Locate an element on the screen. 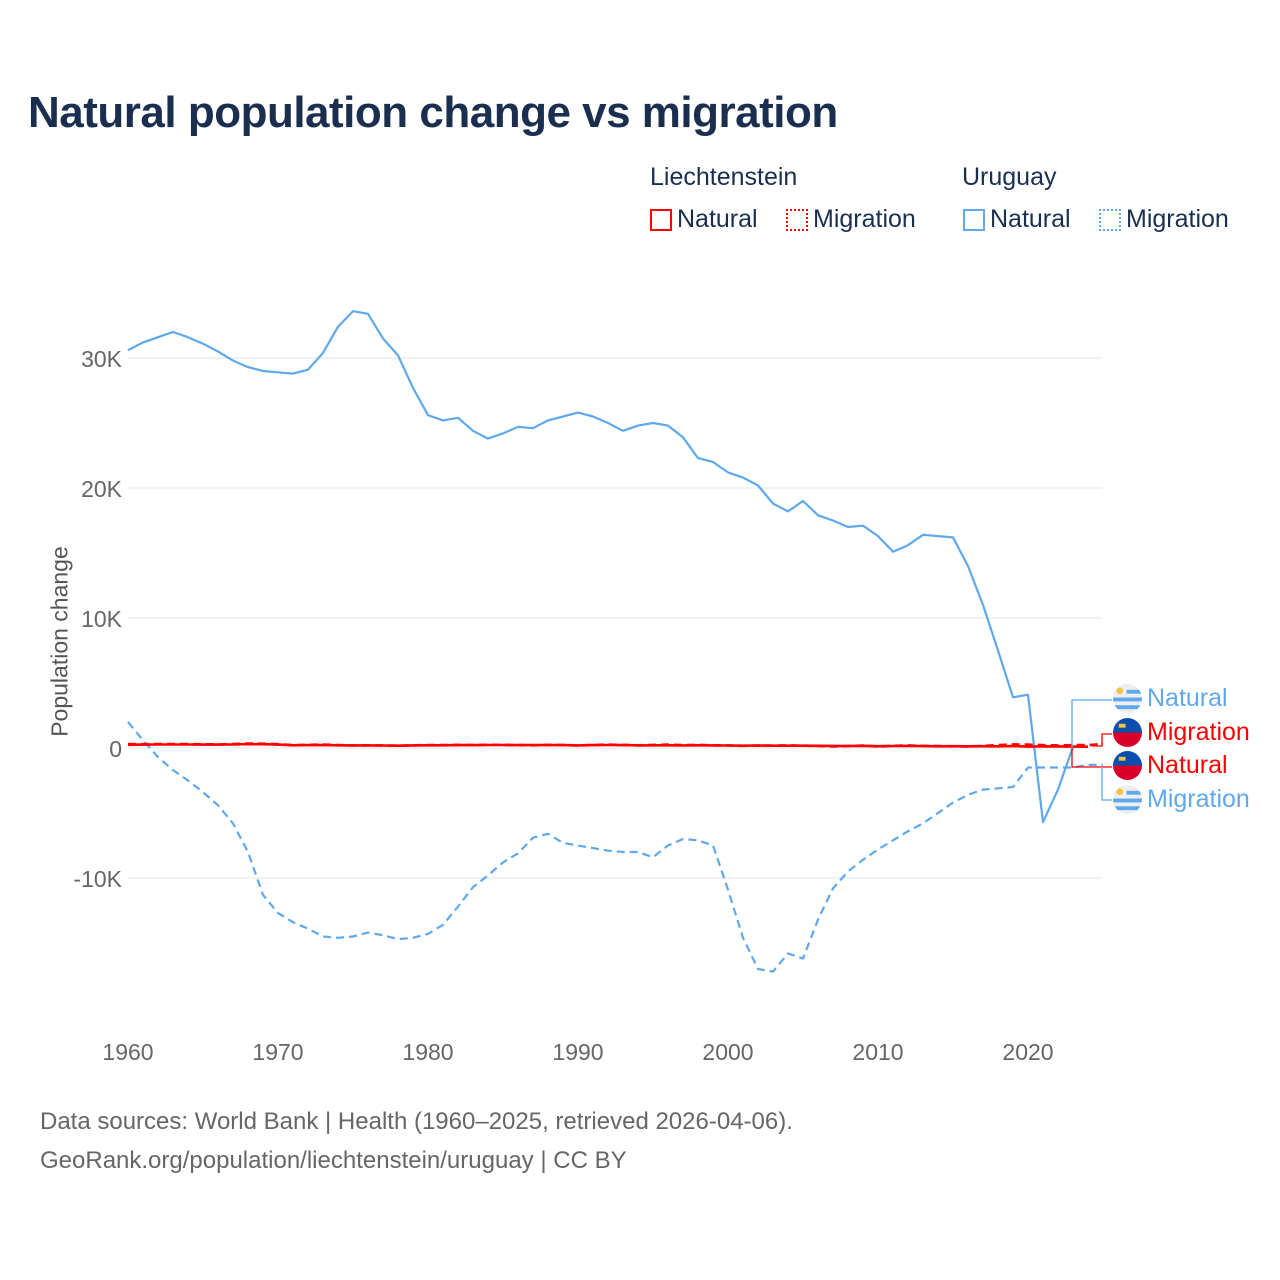 The width and height of the screenshot is (1280, 1280). y-tick-label: 0 is located at coordinates (115, 749).